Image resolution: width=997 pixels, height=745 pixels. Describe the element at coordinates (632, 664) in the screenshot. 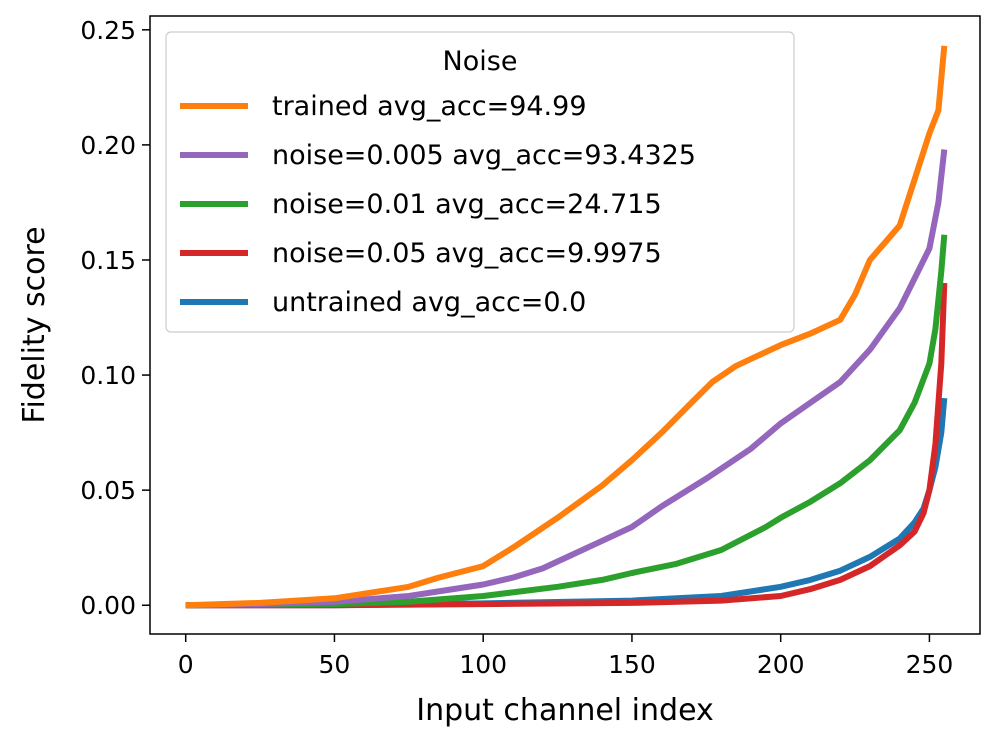

I see `x-tick-label: 150` at that location.